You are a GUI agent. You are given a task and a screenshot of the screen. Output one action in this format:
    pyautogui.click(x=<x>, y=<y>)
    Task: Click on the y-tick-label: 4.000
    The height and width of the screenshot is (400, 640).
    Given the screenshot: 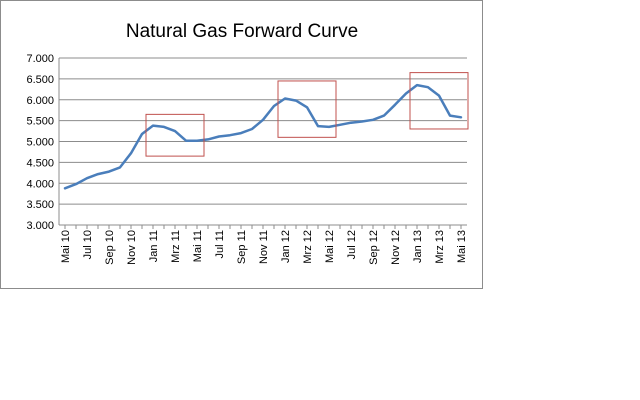 What is the action you would take?
    pyautogui.click(x=40, y=184)
    